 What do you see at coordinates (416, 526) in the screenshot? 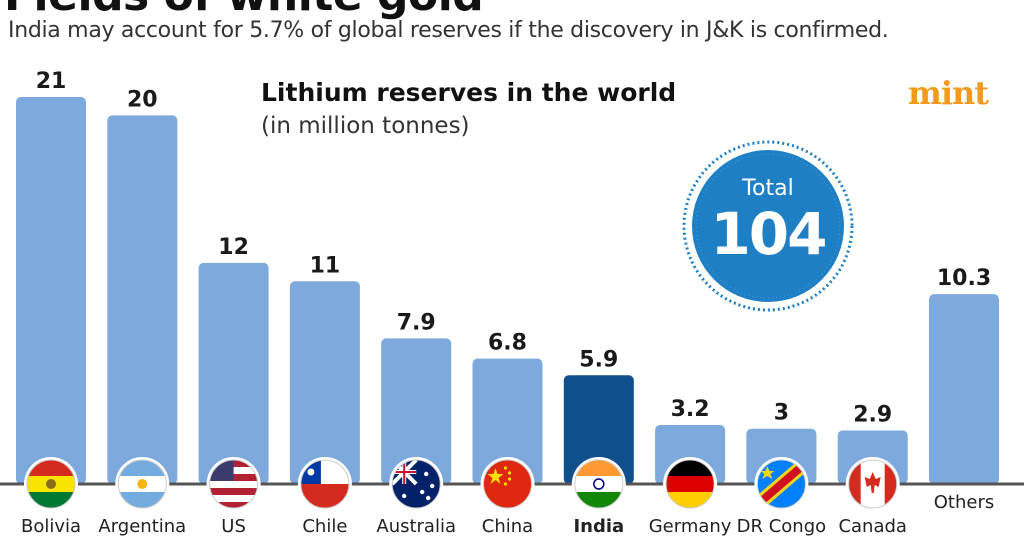
I see `category-label-australia: Australia` at bounding box center [416, 526].